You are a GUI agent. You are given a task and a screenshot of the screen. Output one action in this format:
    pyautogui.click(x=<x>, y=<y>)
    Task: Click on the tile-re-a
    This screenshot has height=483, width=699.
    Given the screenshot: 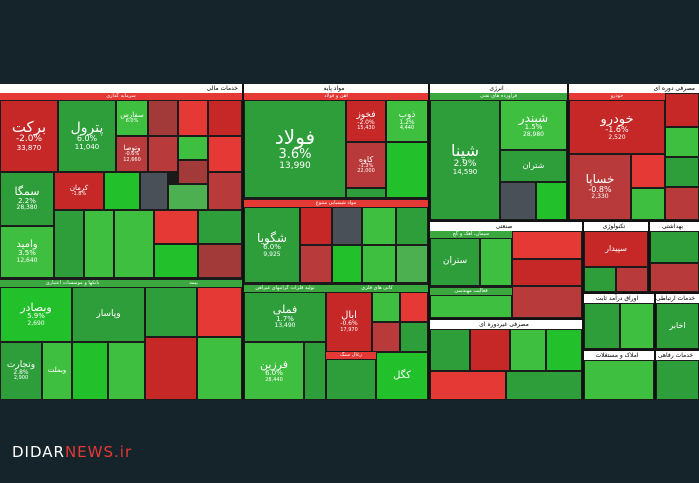 What is the action you would take?
    pyautogui.click(x=619, y=380)
    